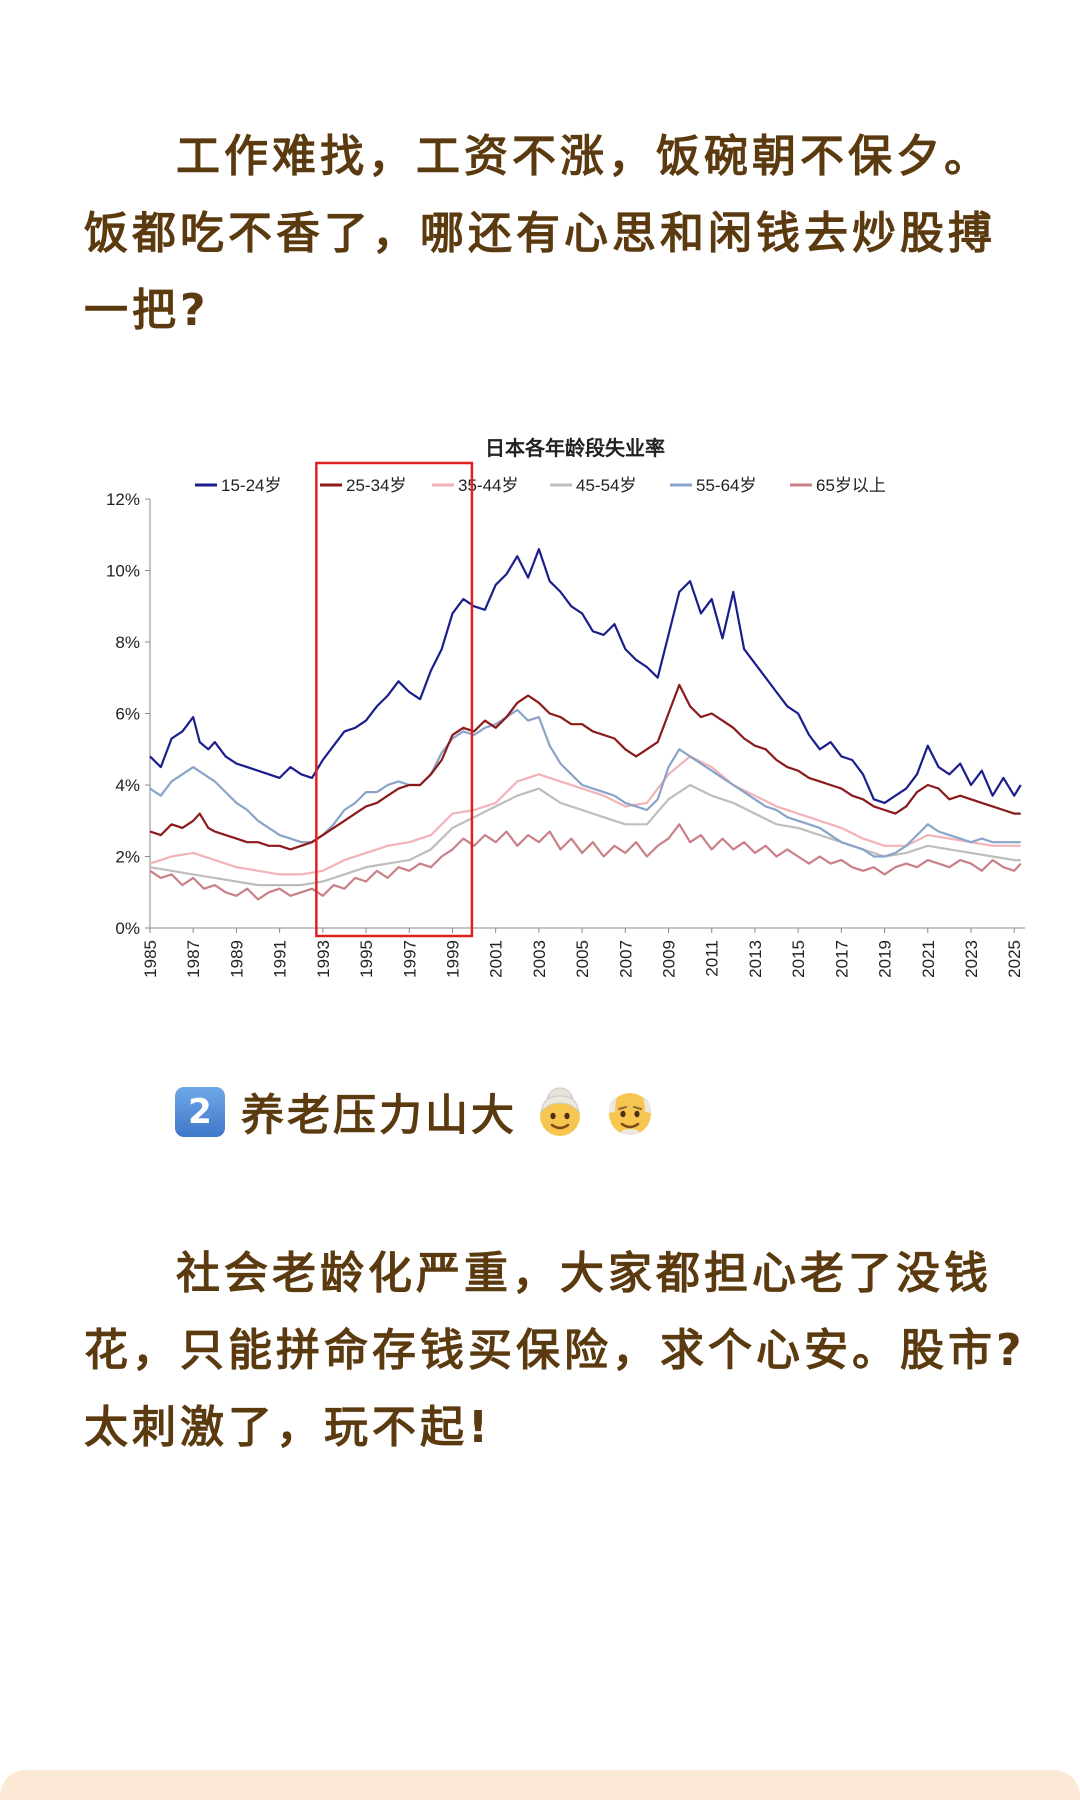  What do you see at coordinates (127, 857) in the screenshot?
I see `y-tick-label: 2%` at bounding box center [127, 857].